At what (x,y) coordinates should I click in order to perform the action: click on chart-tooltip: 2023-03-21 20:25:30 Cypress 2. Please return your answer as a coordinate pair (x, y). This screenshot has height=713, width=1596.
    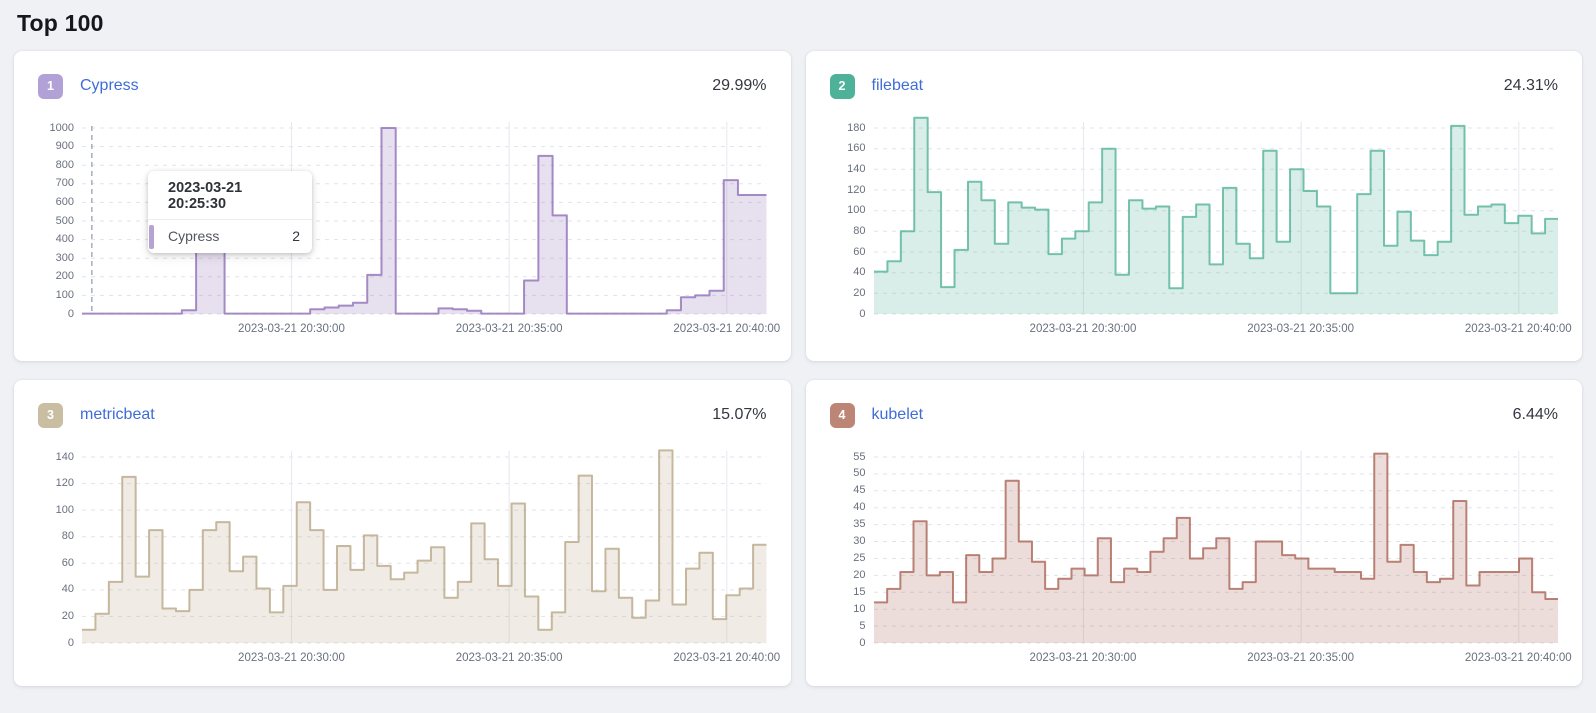
    Looking at the image, I should click on (230, 212).